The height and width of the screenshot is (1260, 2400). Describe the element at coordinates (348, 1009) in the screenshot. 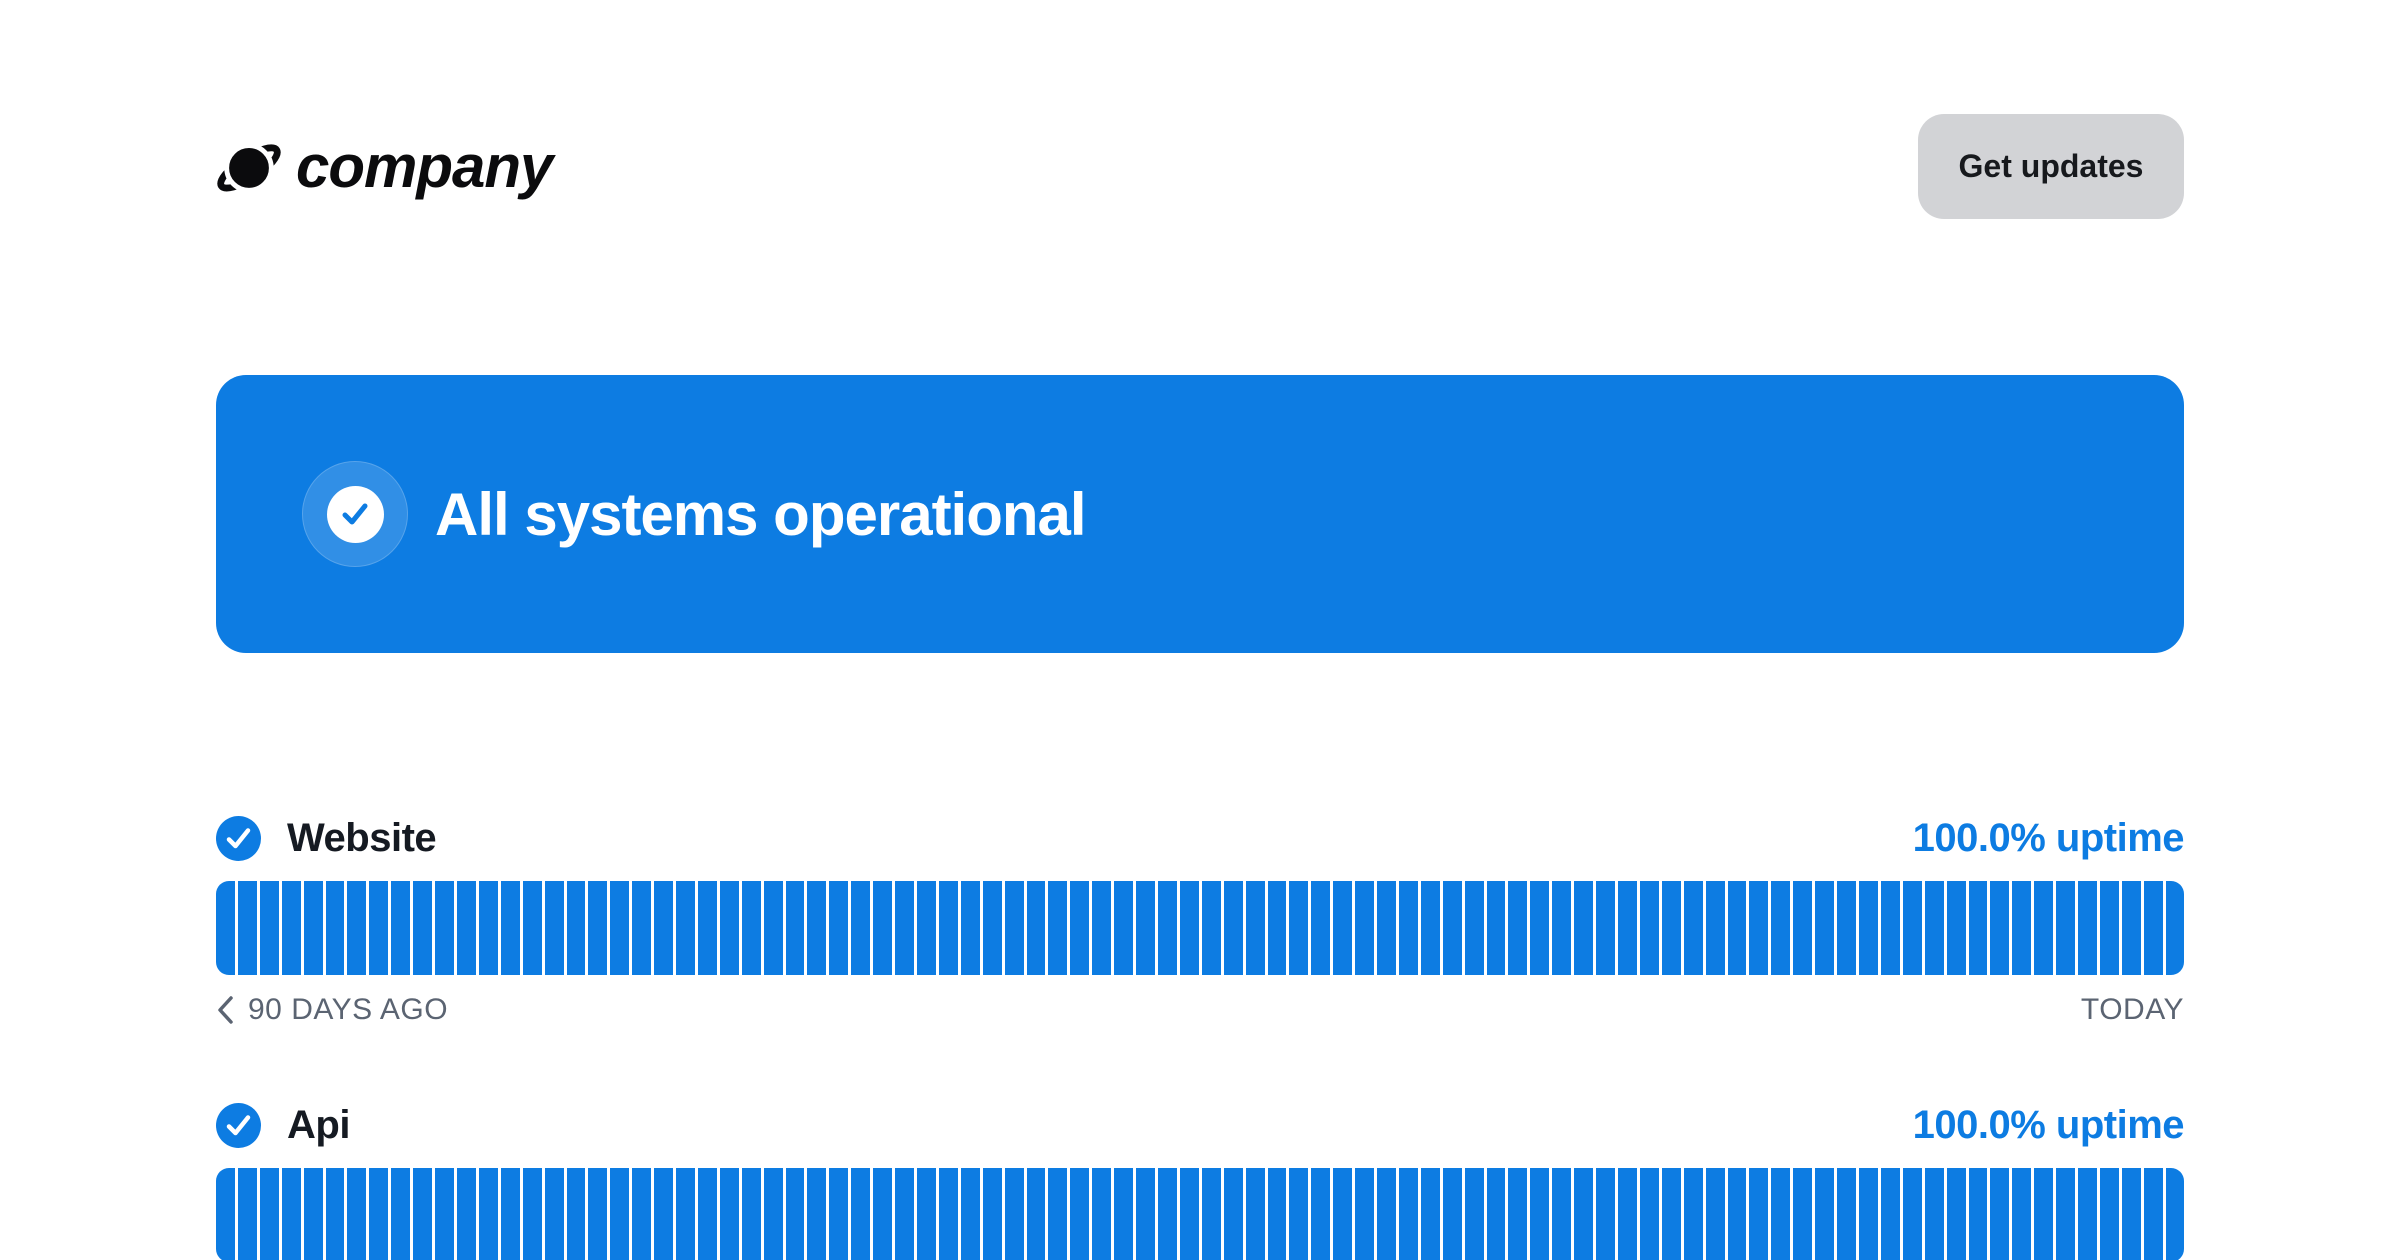

I see `legend-left-label: 90 DAYS AGO` at that location.